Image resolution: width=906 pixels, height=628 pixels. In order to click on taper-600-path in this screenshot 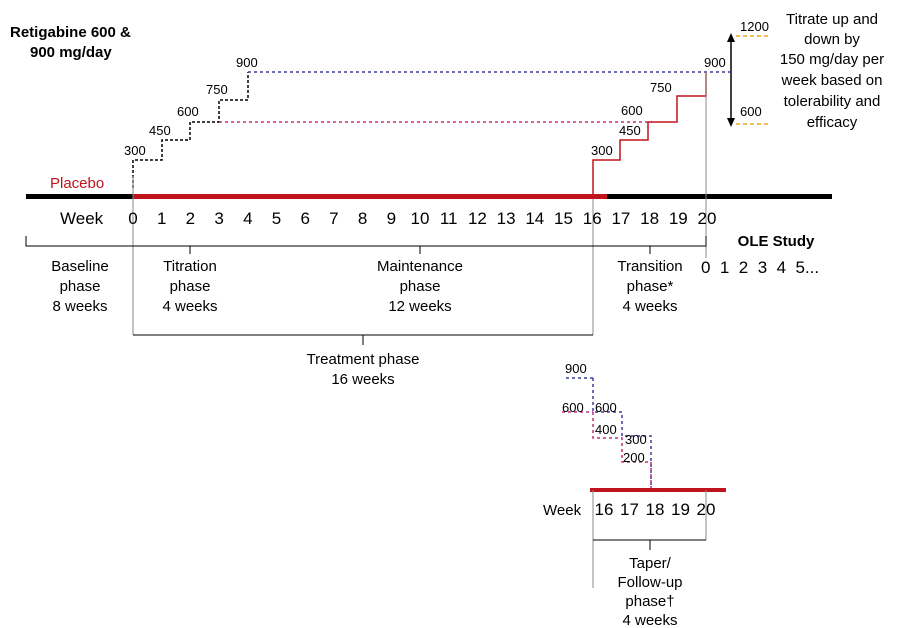, I will do `click(622, 451)`.